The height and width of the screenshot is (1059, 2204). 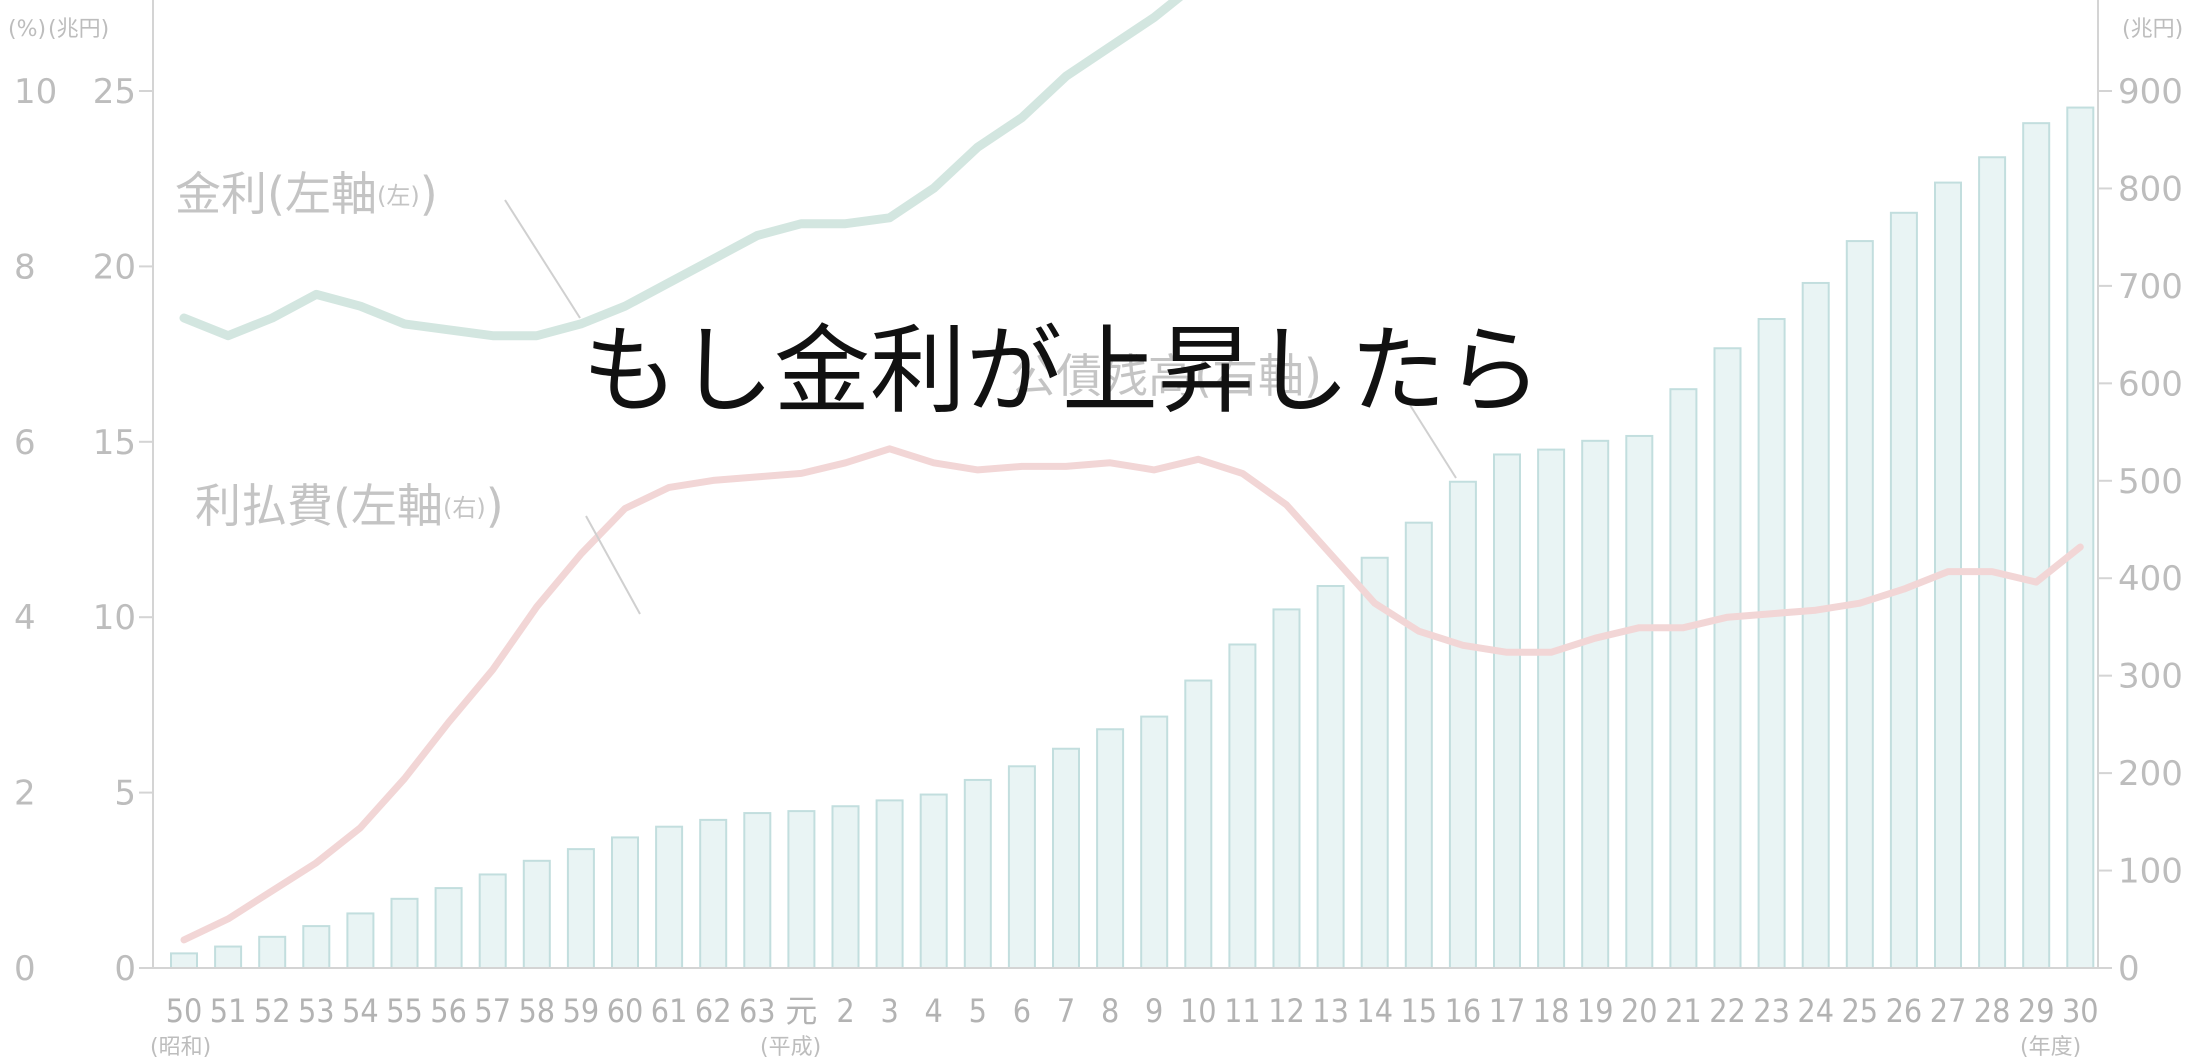 What do you see at coordinates (2150, 287) in the screenshot?
I see `right-tick-700: 700` at bounding box center [2150, 287].